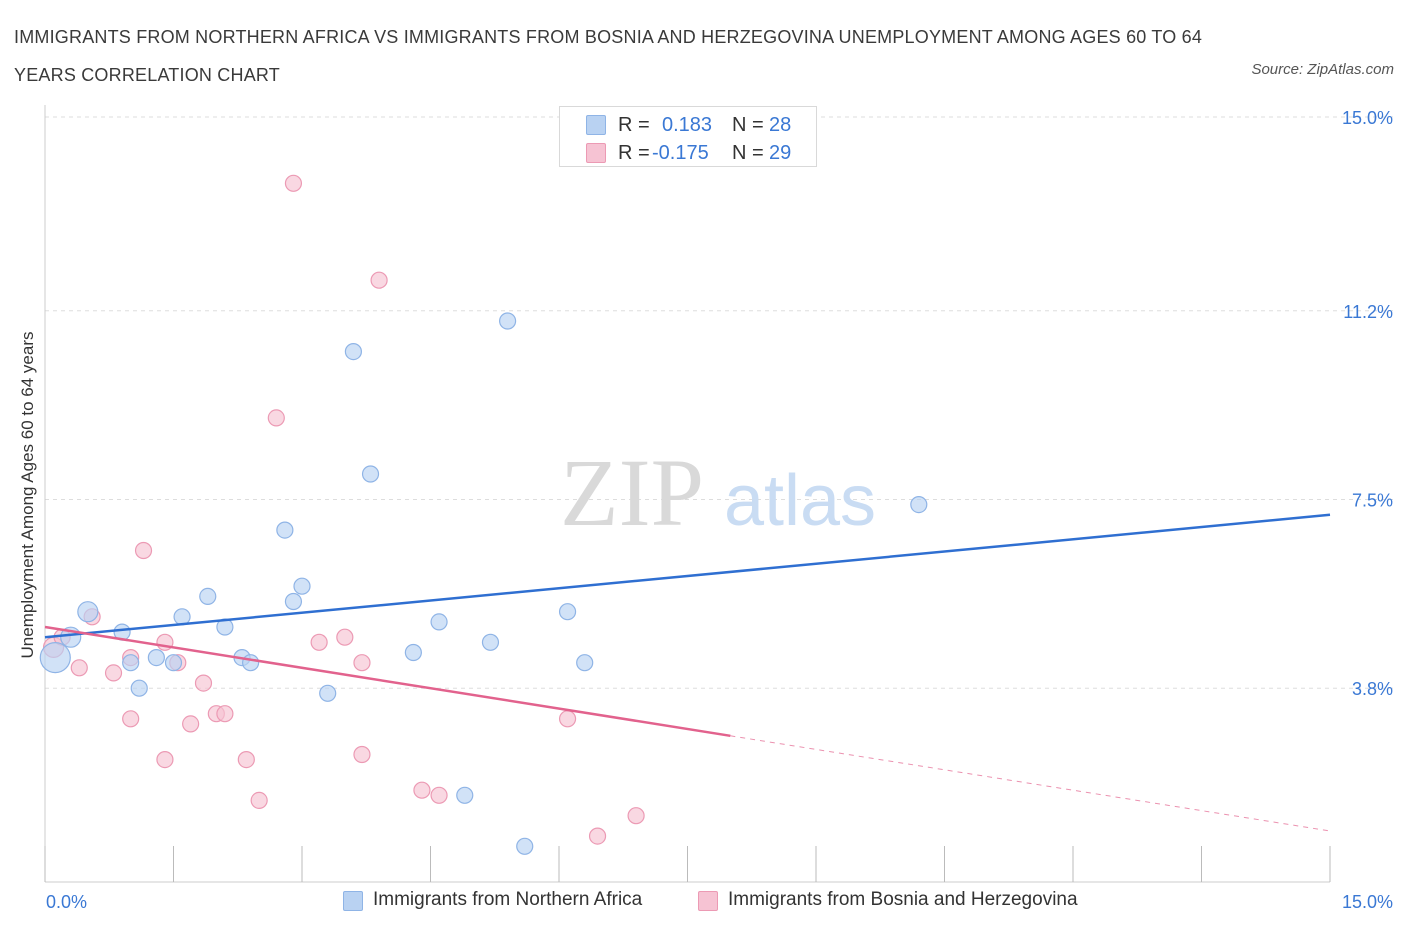  Describe the element at coordinates (719, 902) in the screenshot. I see `x-tick-labels: 0.0% 15.0%` at that location.